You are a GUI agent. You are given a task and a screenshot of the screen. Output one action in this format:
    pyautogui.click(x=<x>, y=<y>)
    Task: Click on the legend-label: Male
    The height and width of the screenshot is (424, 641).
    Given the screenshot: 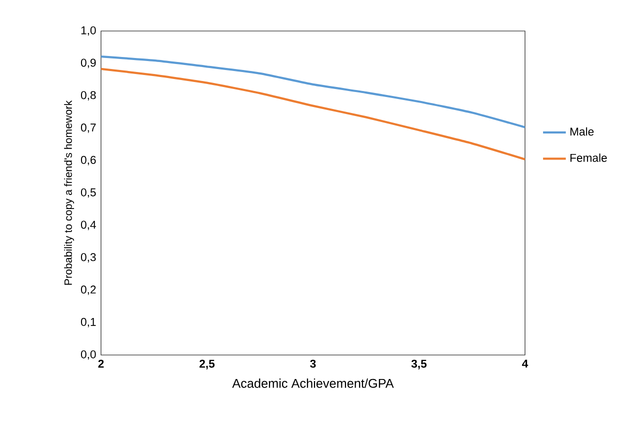 What is the action you would take?
    pyautogui.click(x=582, y=131)
    